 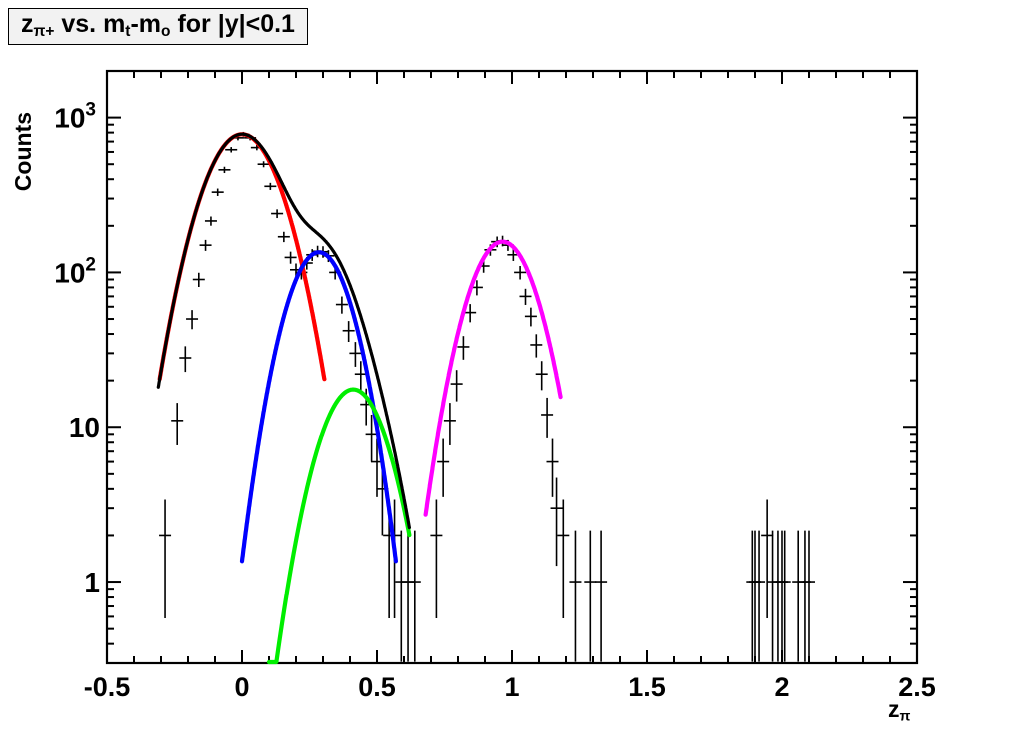 What do you see at coordinates (75, 117) in the screenshot?
I see `y-tick-label: 10³` at bounding box center [75, 117].